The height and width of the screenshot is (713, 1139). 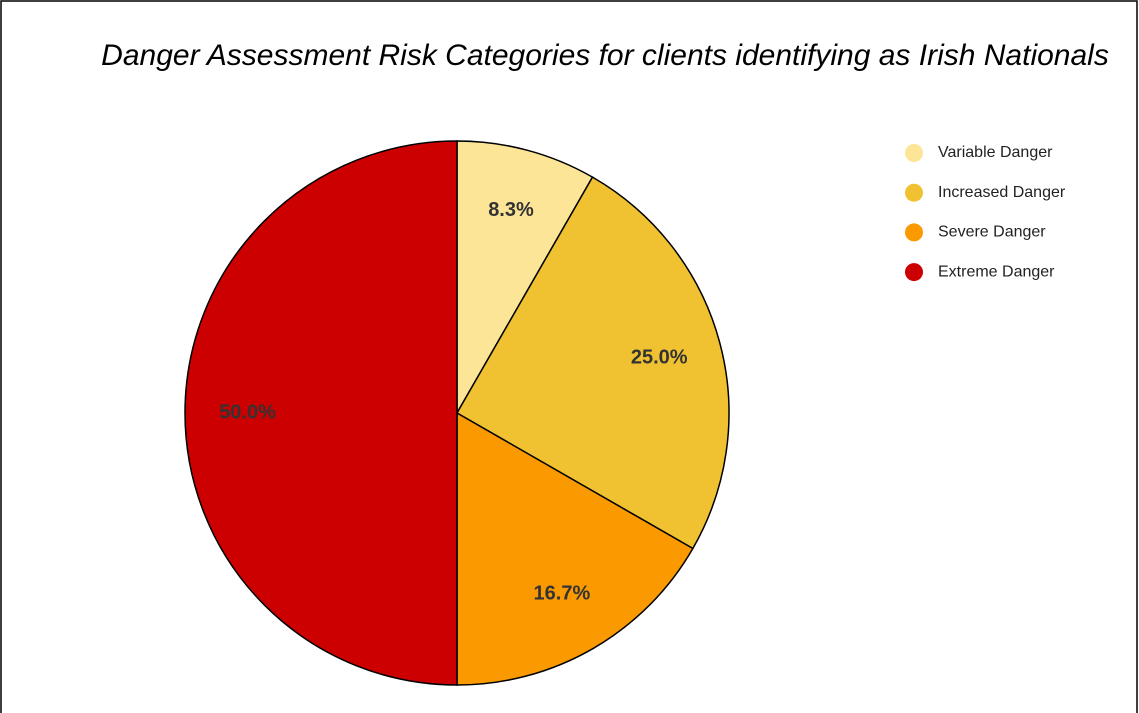 I want to click on data-label: 50.0%, so click(x=247, y=412).